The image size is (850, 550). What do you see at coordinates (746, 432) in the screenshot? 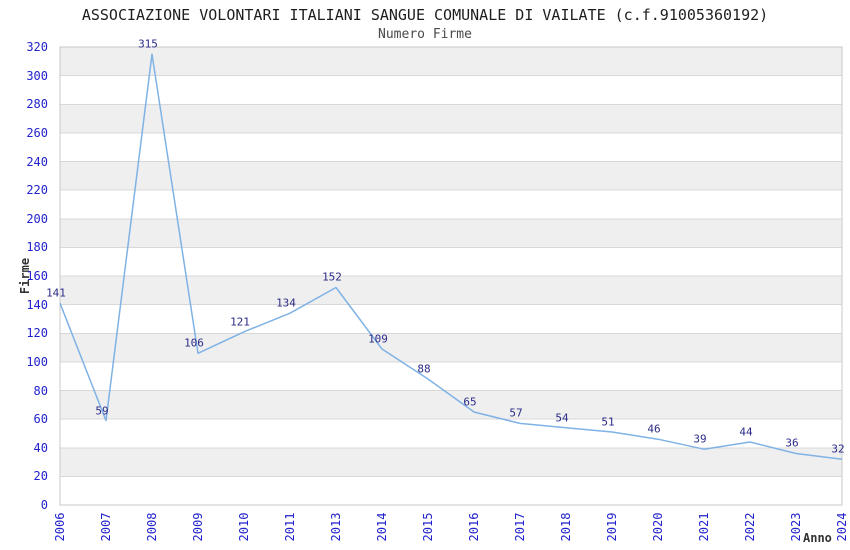
I see `data-label: 44` at bounding box center [746, 432].